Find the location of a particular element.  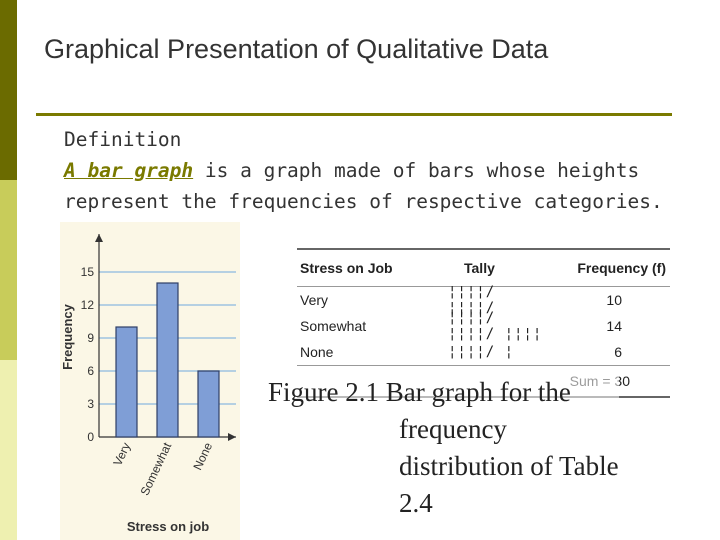

accent-strip-top is located at coordinates (8, 90).